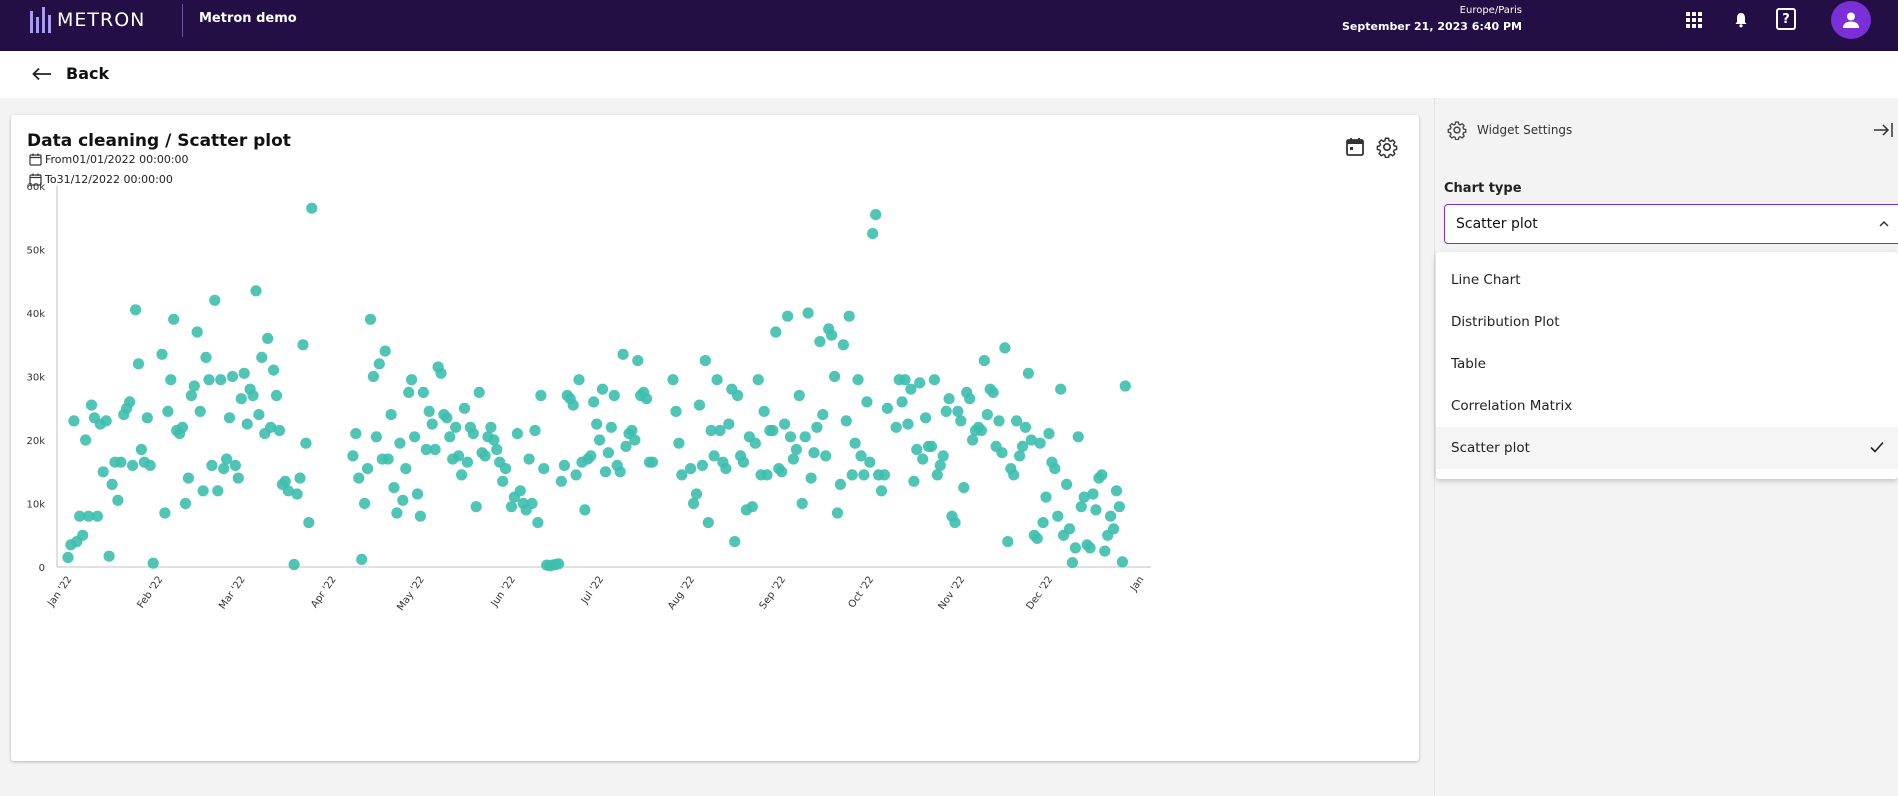 The image size is (1898, 796). I want to click on settings-gear-icon, so click(1457, 130).